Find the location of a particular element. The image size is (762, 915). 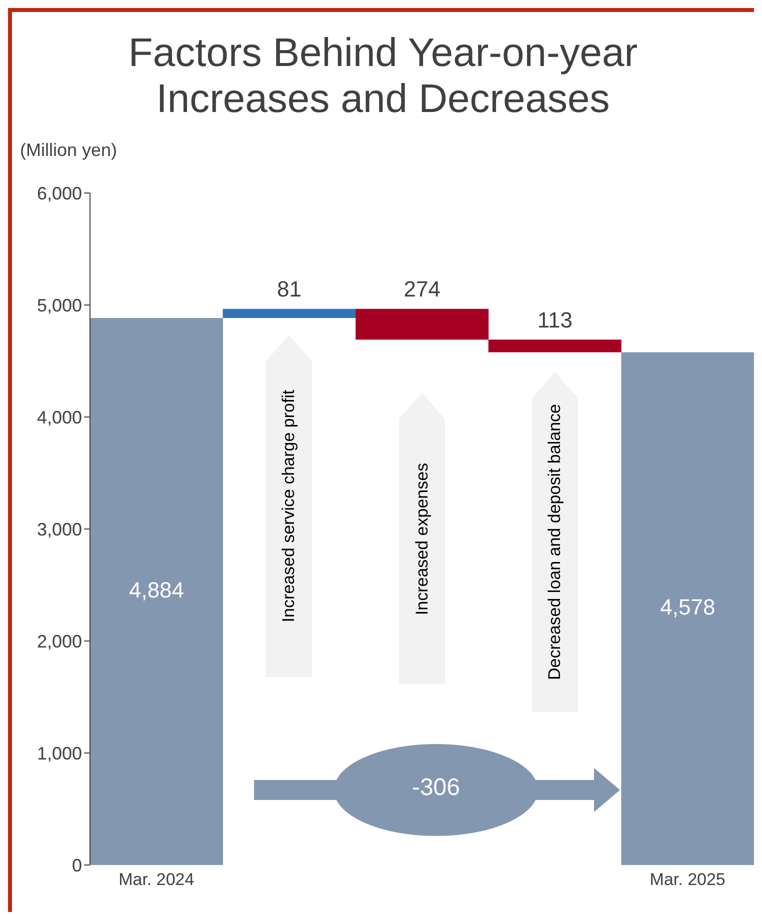

data-label: 4,578 is located at coordinates (688, 607).